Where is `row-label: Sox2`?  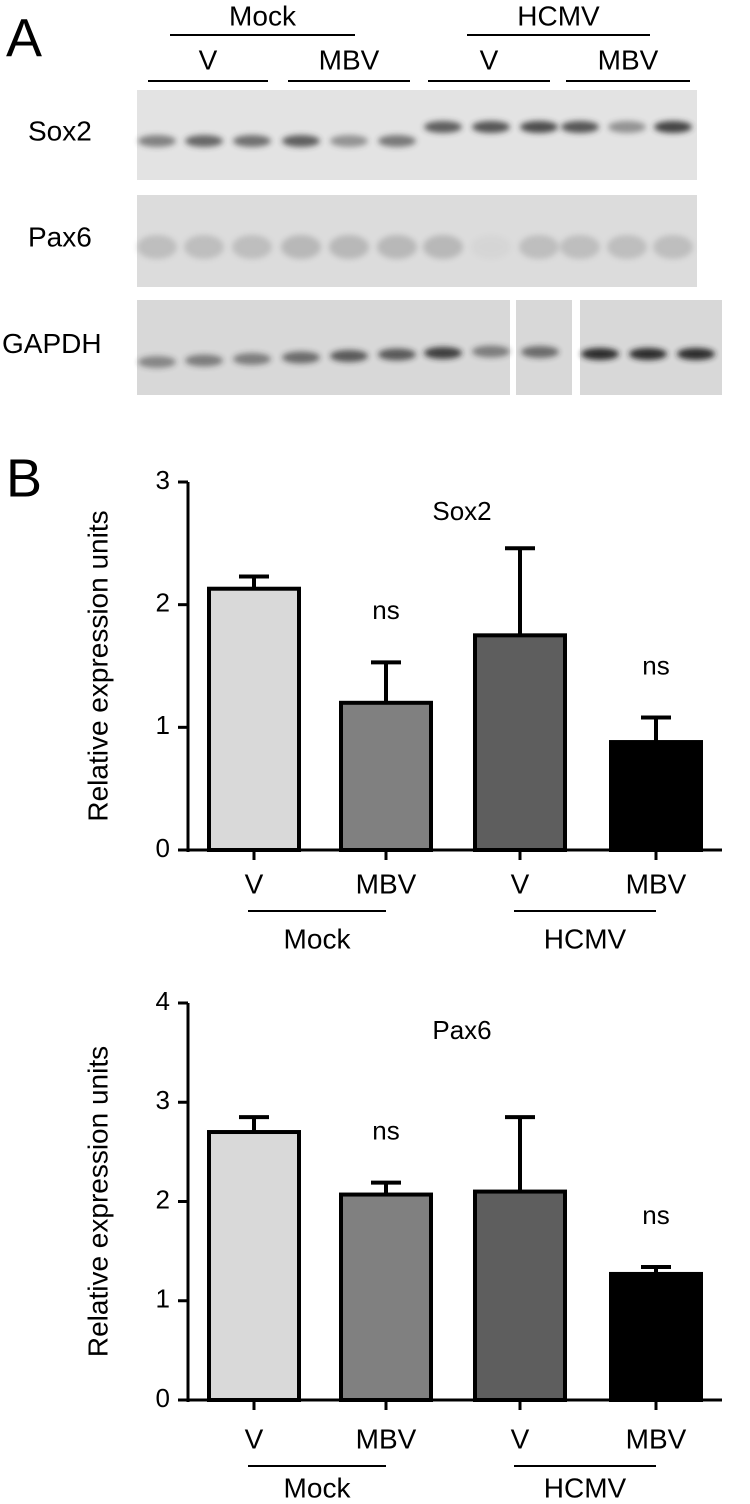
row-label: Sox2 is located at coordinates (60, 130).